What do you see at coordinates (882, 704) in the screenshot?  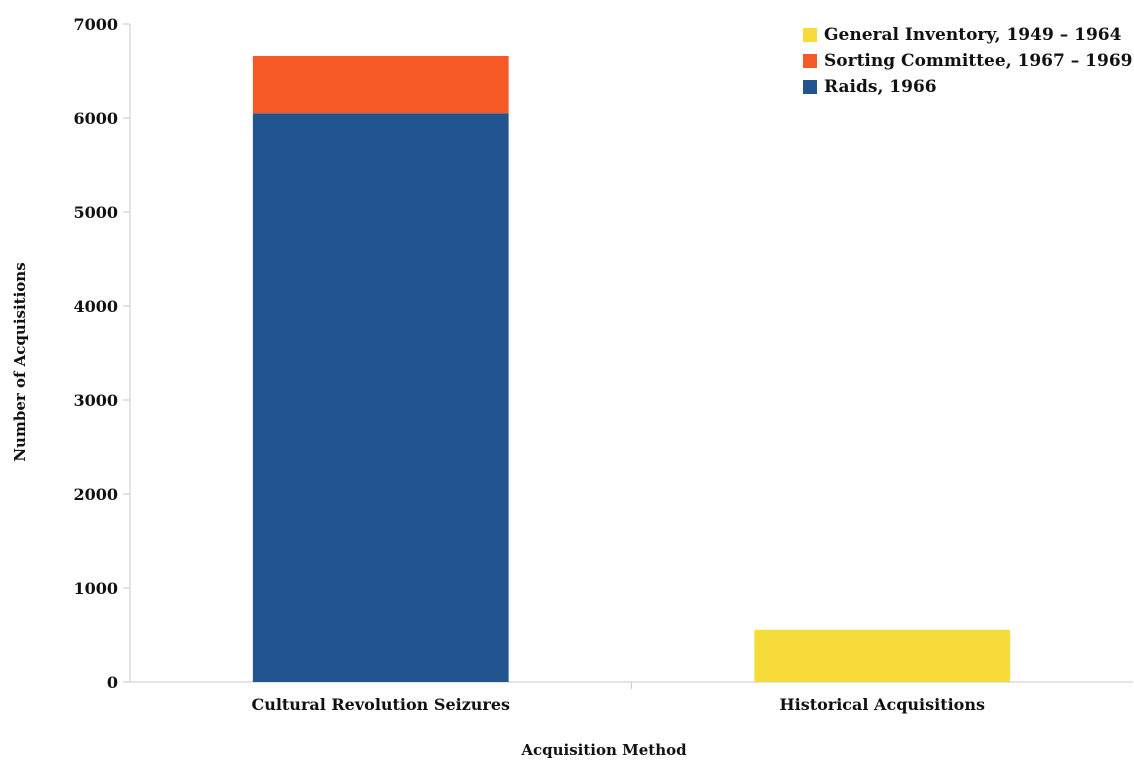 I see `x-category-label: Historical Acquisitions` at bounding box center [882, 704].